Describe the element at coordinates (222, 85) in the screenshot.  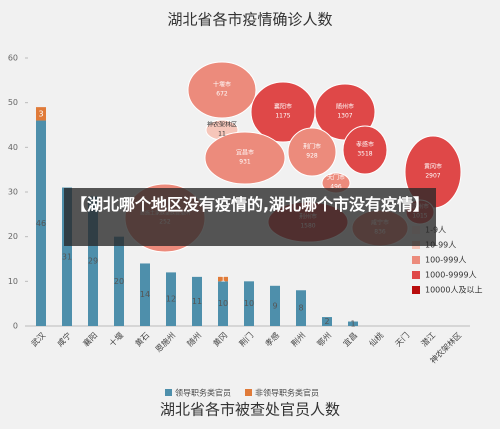
I see `region-name: 十堰市` at that location.